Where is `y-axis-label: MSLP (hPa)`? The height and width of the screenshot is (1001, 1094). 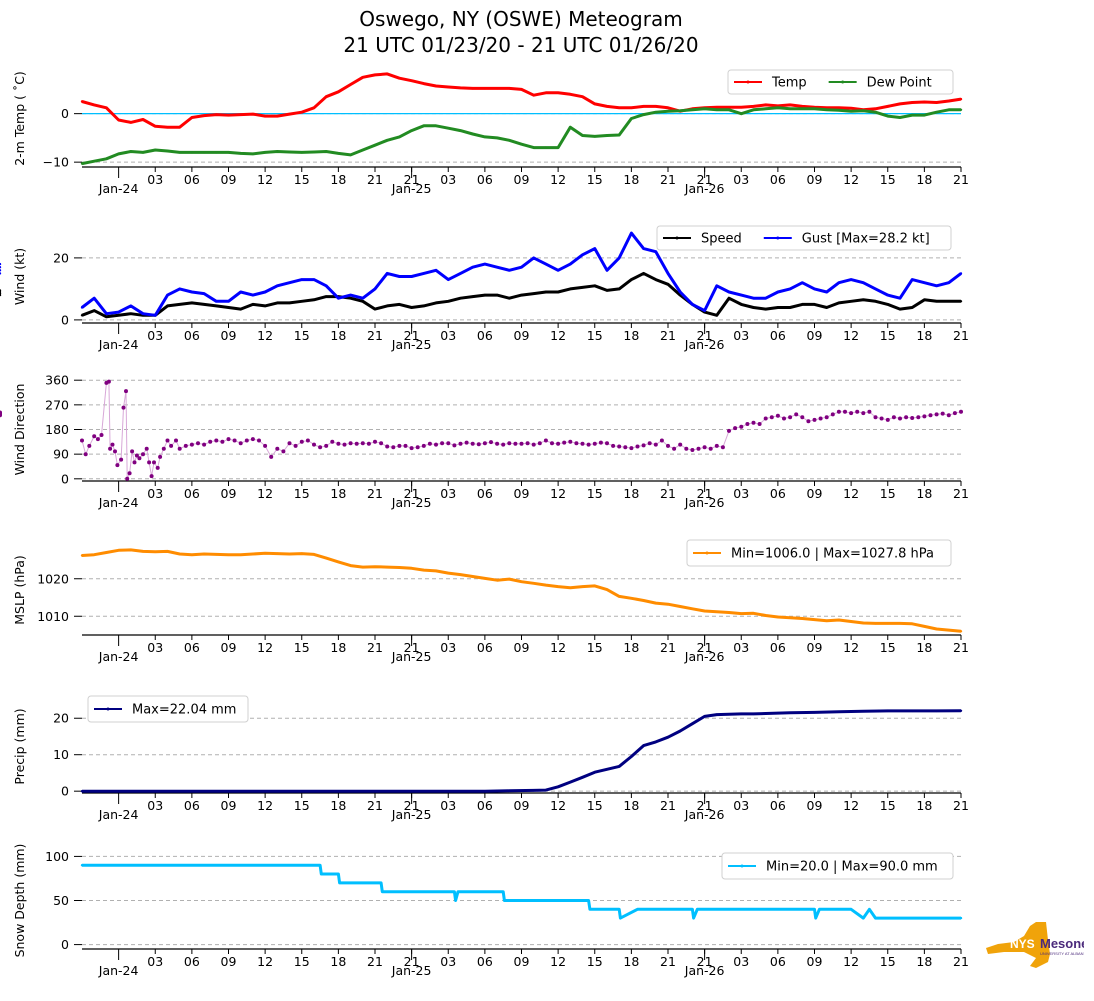 y-axis-label: MSLP (hPa) is located at coordinates (19, 590).